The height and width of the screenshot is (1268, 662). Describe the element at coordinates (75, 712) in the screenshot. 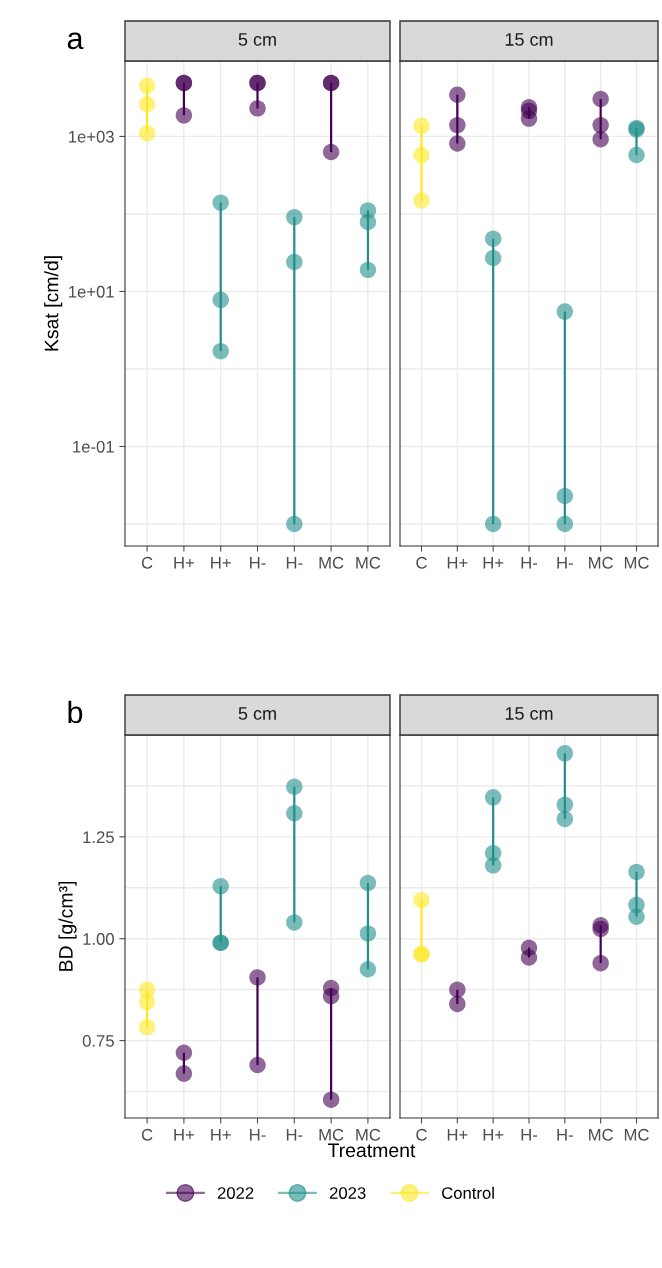

I see `text: b` at that location.